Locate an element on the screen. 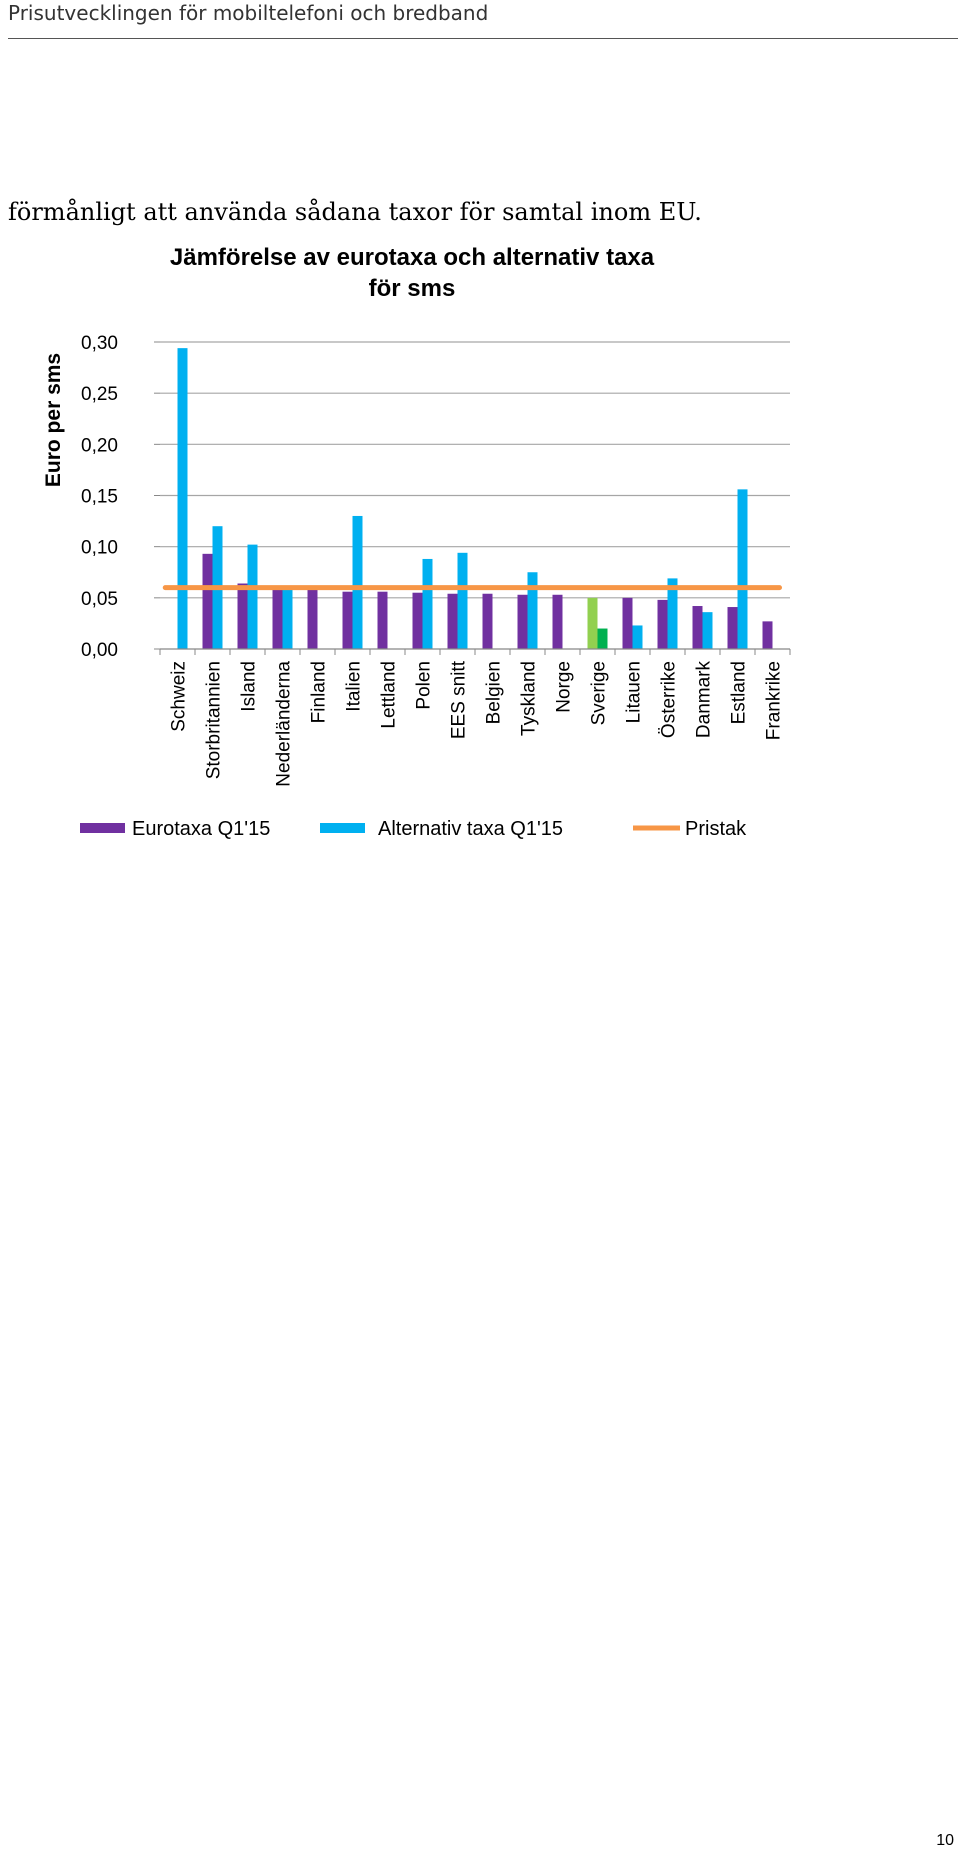  y-tick-label: 0,30 is located at coordinates (99, 343).